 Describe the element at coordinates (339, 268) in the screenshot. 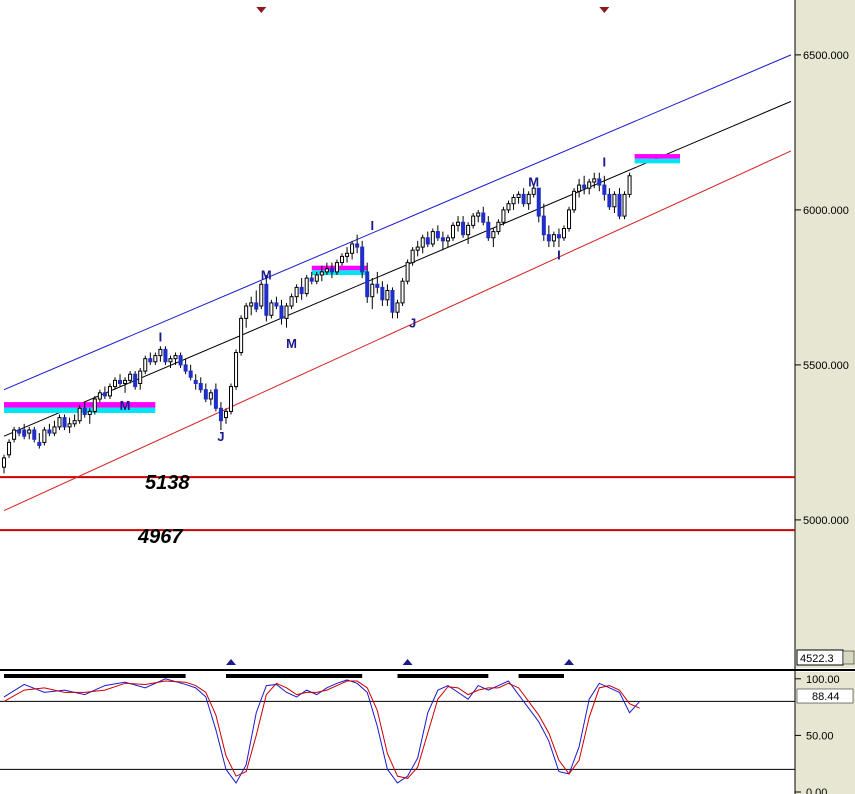

I see `resistance-zone-magenta` at that location.